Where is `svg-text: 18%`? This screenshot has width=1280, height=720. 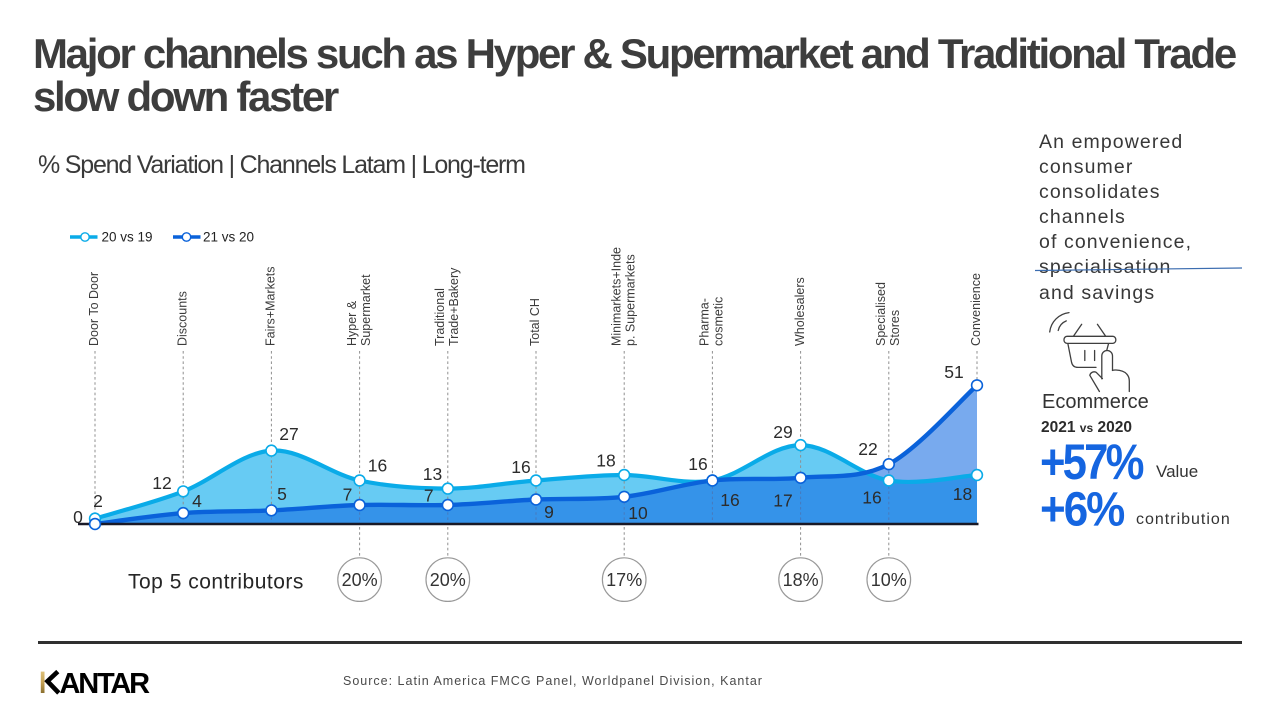 svg-text: 18% is located at coordinates (801, 580).